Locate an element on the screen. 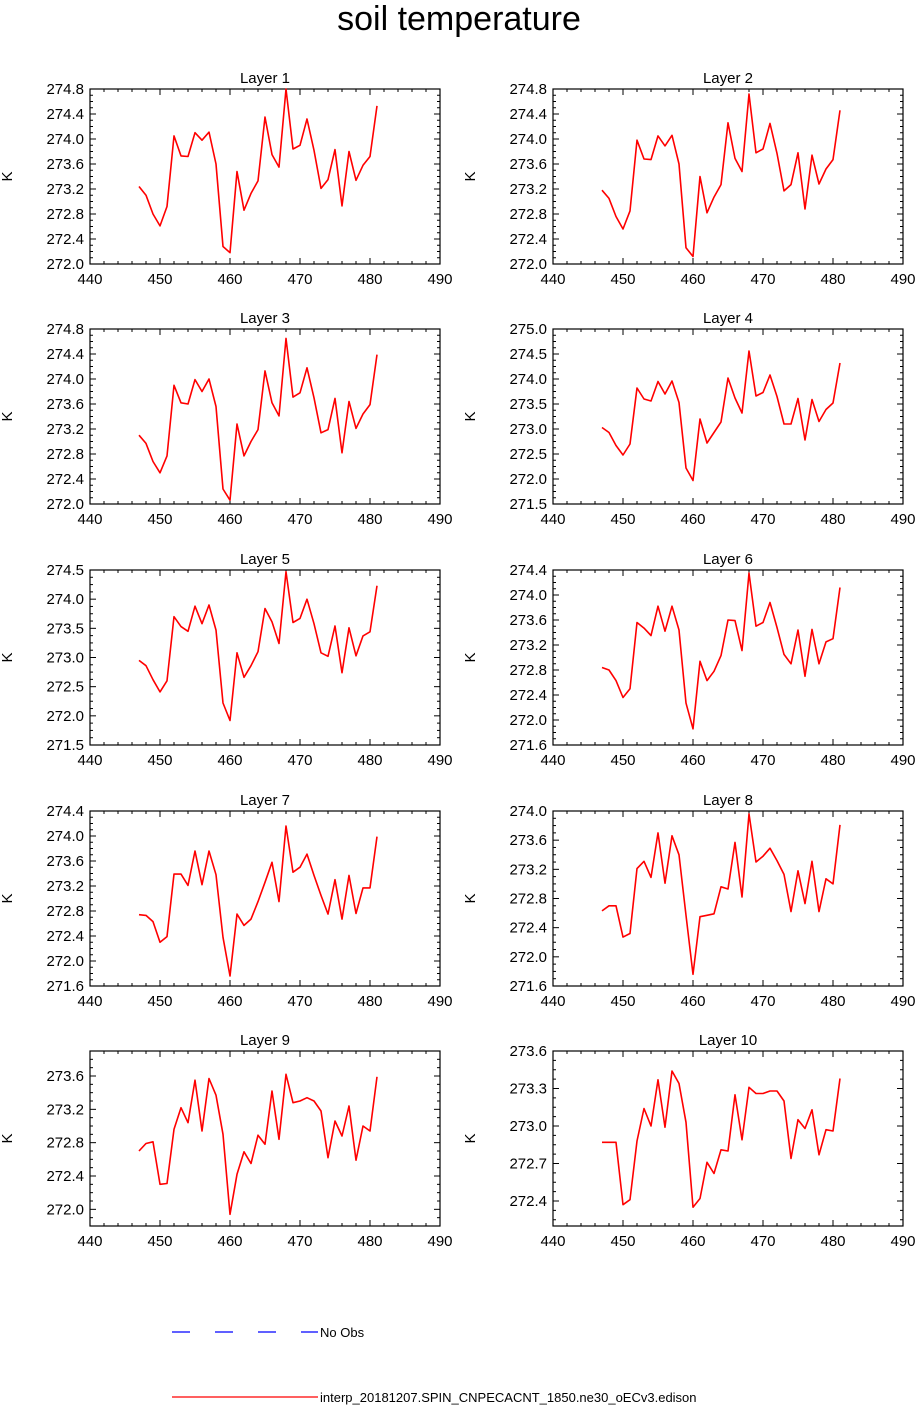  panel-title: Layer 3 is located at coordinates (265, 318).